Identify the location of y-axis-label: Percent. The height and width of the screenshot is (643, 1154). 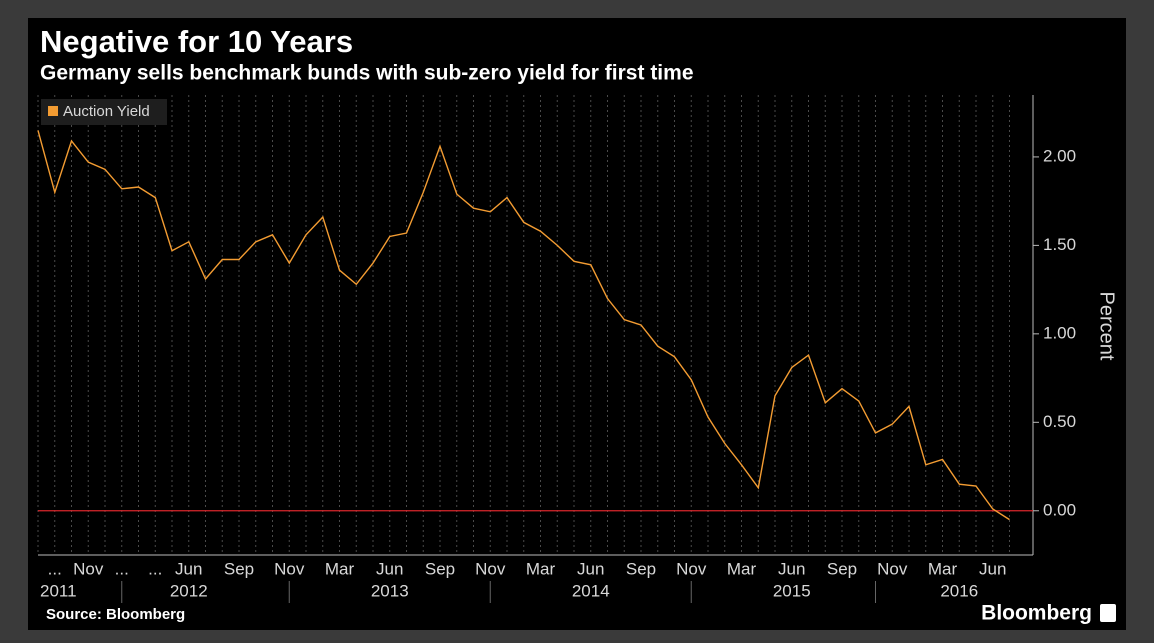
(1107, 326).